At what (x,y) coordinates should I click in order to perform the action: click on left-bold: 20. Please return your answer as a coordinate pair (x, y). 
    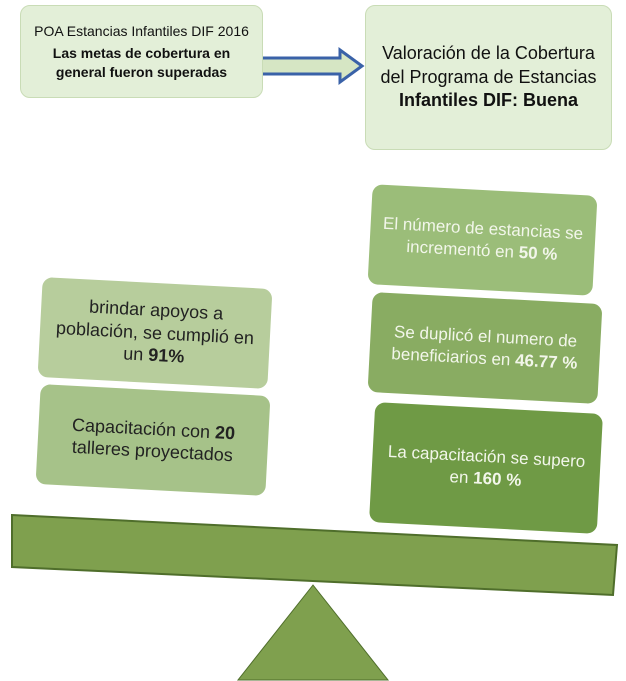
    Looking at the image, I should click on (225, 432).